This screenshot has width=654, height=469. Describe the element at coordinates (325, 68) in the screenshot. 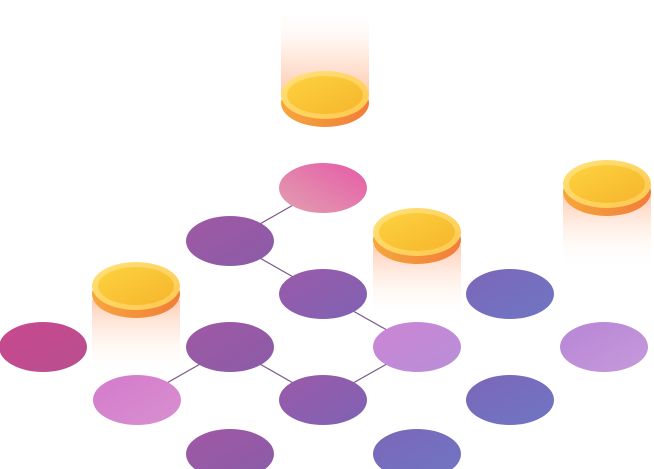

I see `coin-top` at that location.